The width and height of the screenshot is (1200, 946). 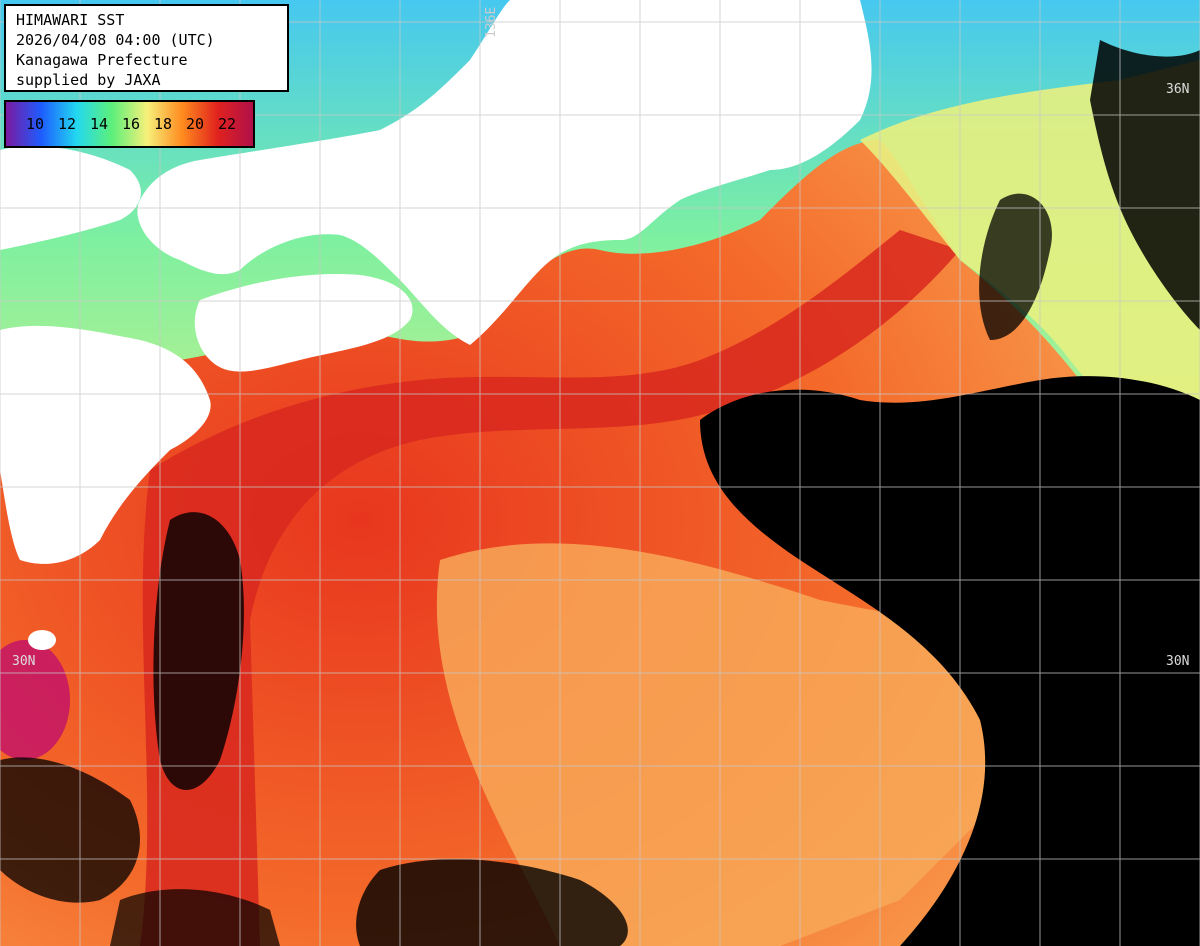 What do you see at coordinates (1145, 185) in the screenshot?
I see `nodata-northeast` at bounding box center [1145, 185].